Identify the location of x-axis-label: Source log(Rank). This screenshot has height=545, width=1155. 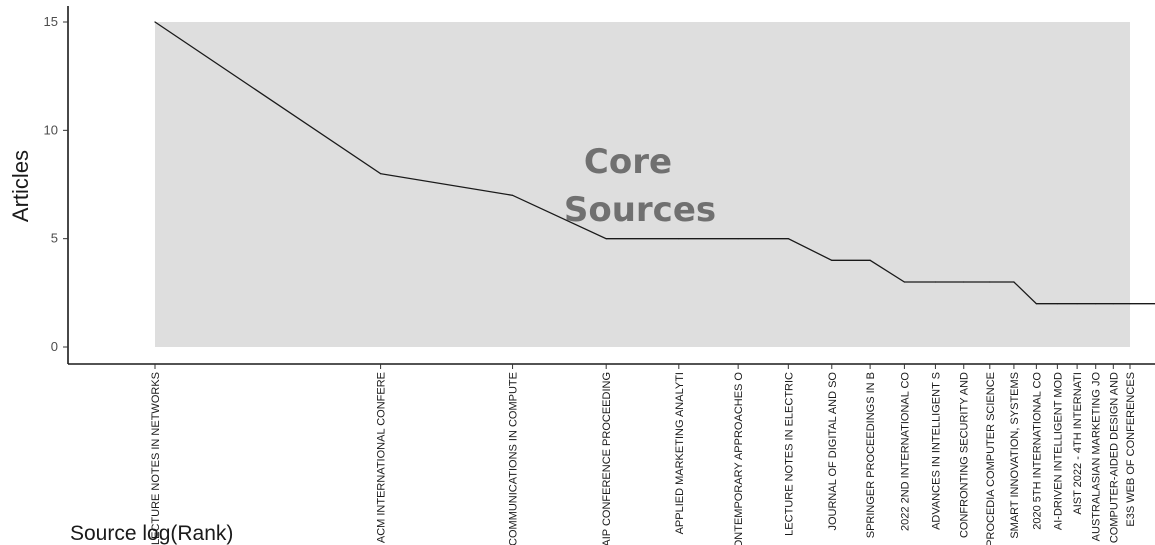
(151, 533).